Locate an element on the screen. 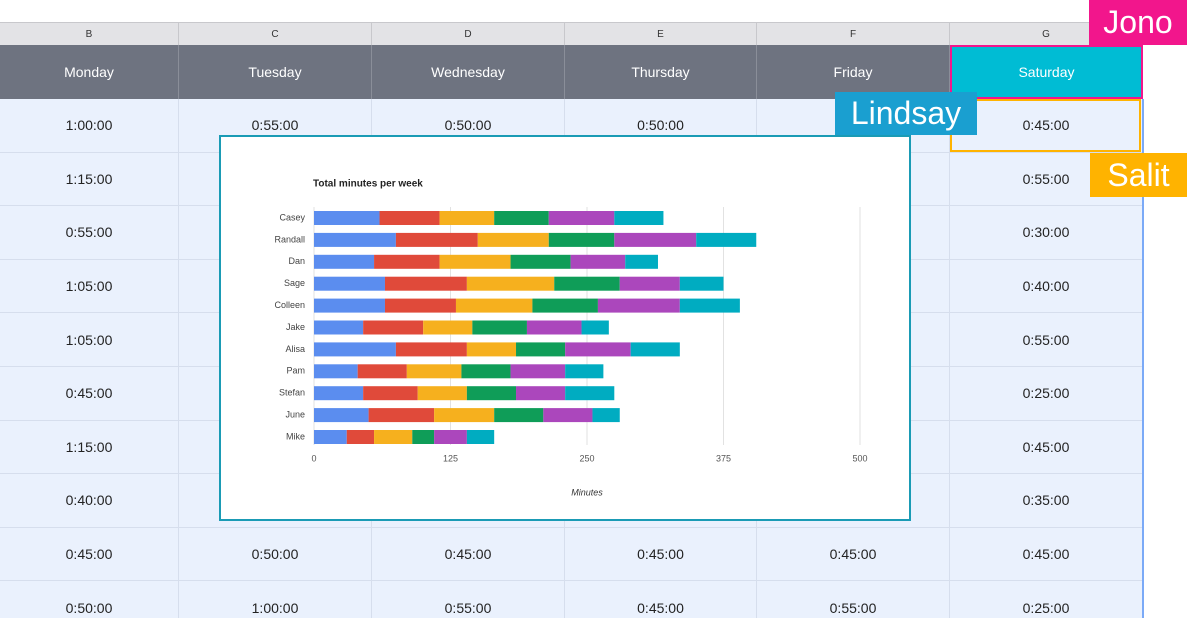  header-cell: Wednesday is located at coordinates (468, 72).